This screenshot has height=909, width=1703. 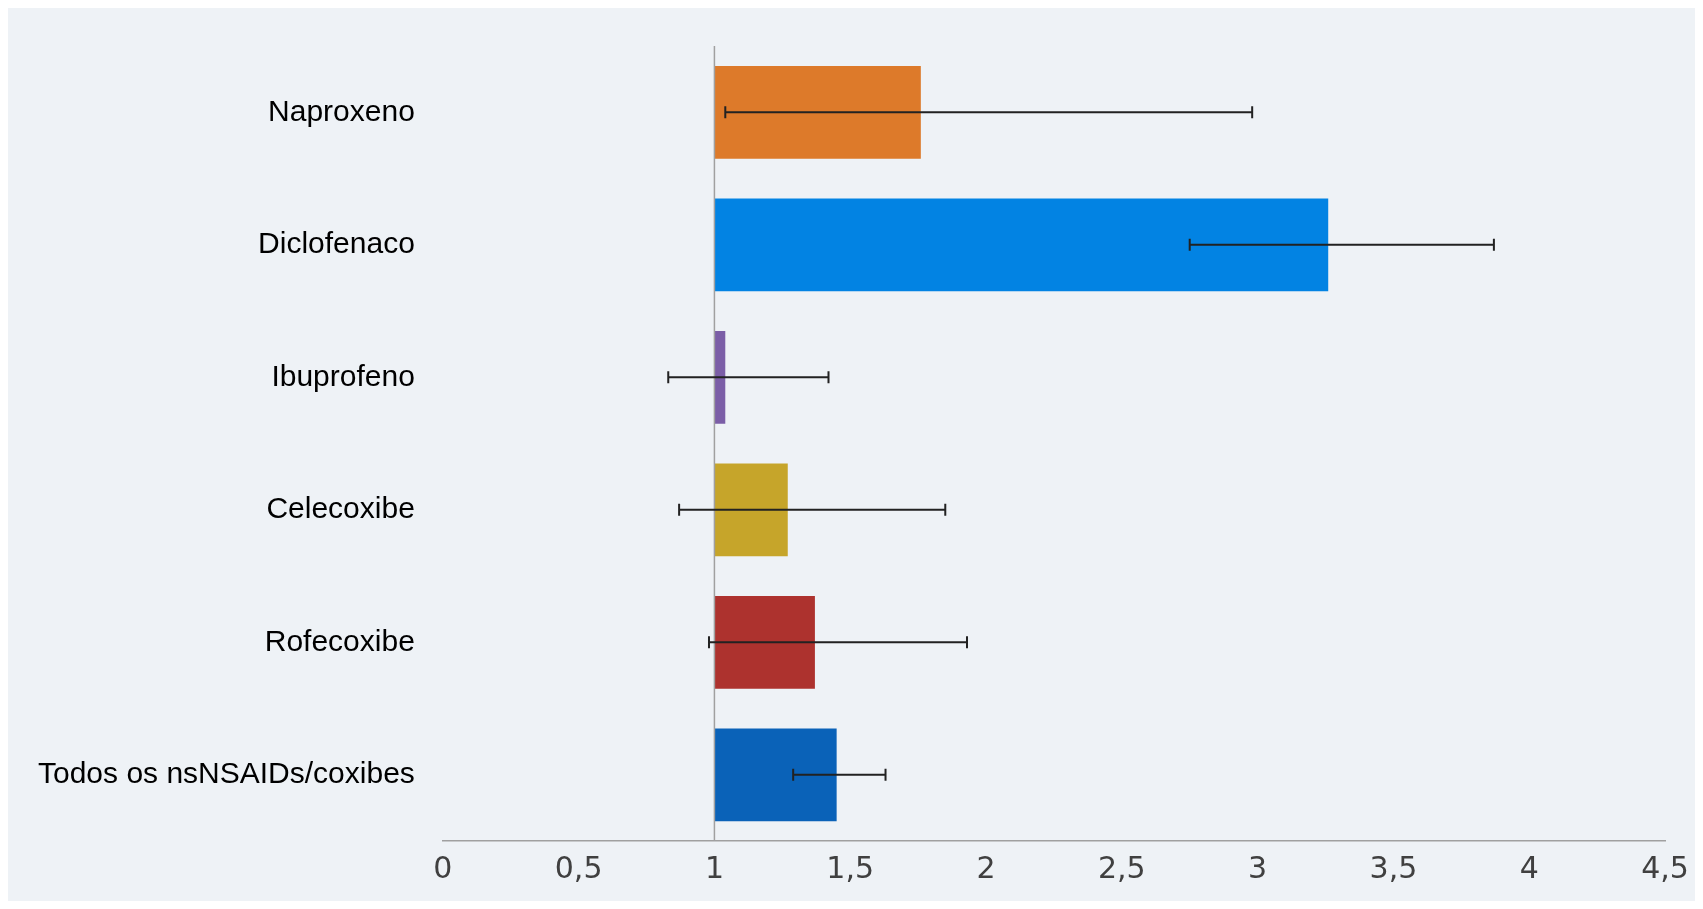 I want to click on y-tick-label: Diclofenaco, so click(x=336, y=243).